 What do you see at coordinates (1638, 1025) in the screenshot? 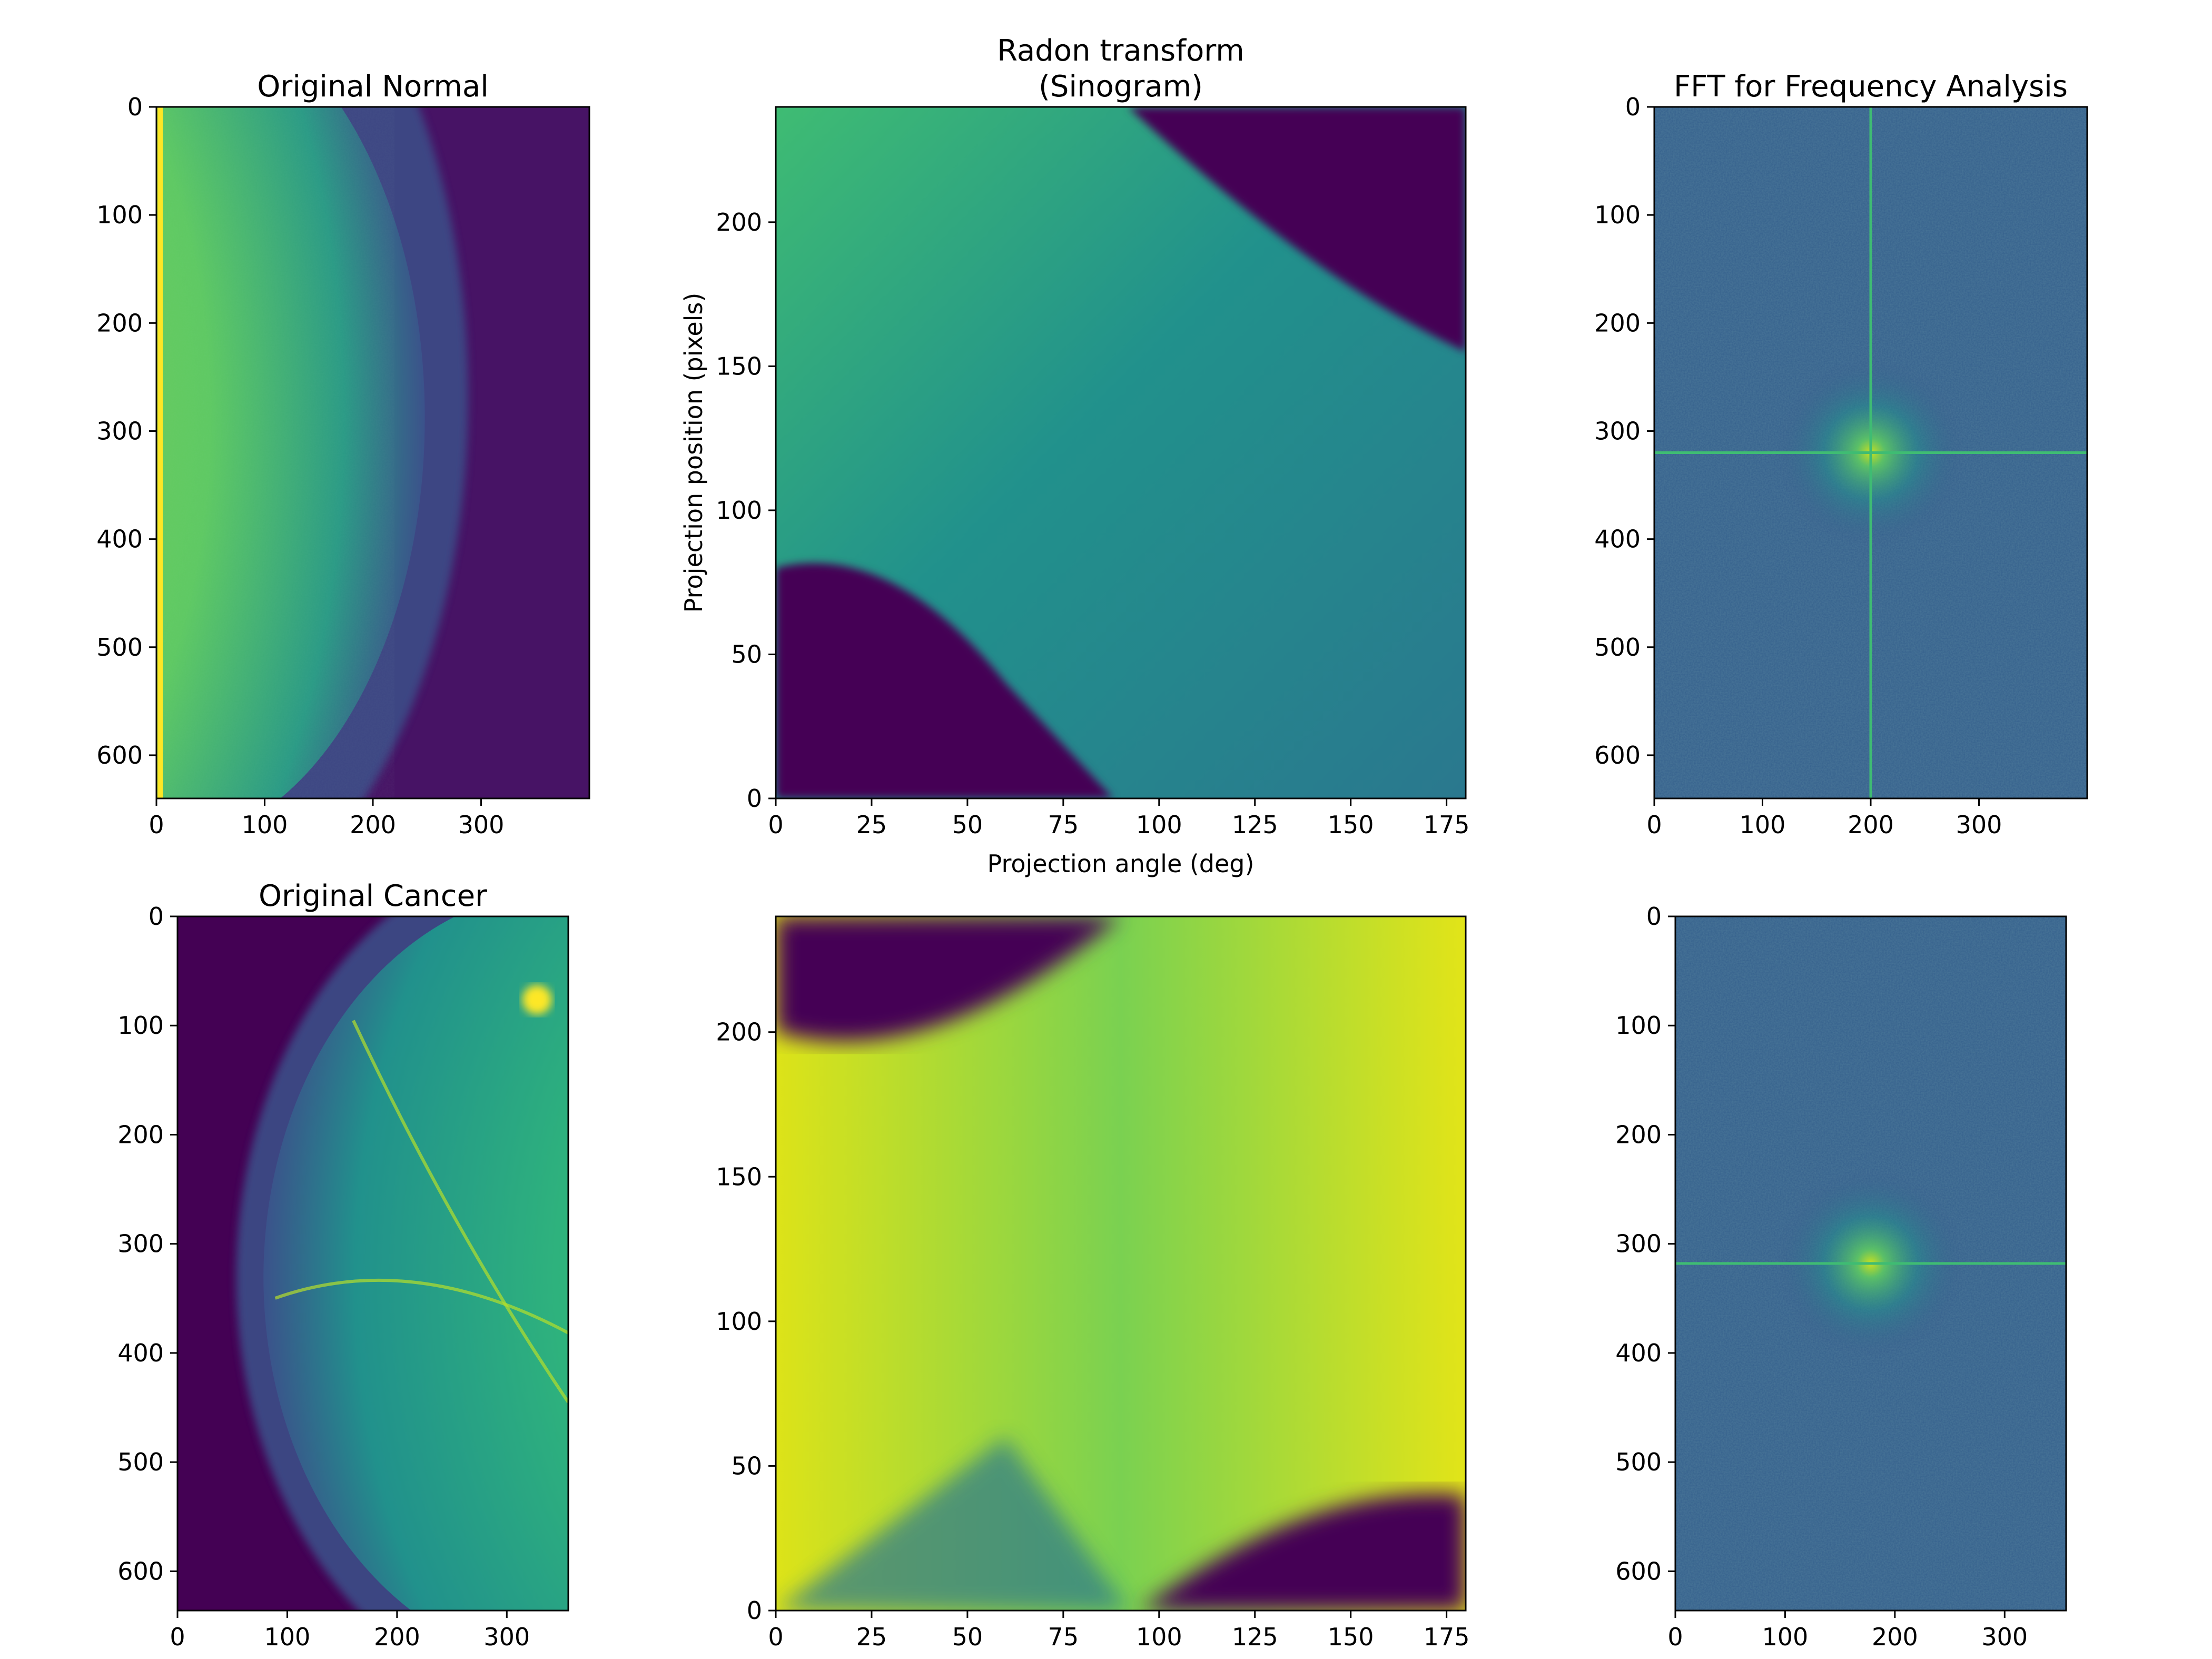
I see `cancer_fft-ytick-label: 100` at bounding box center [1638, 1025].